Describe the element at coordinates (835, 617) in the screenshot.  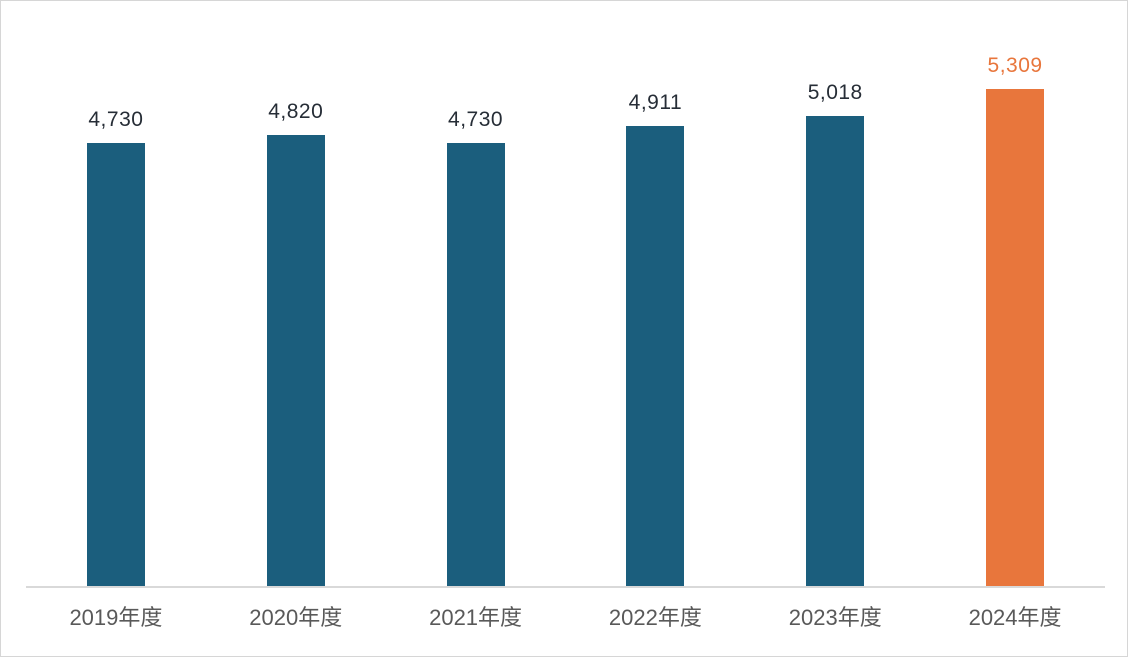
I see `x-axis-label: 2023年度` at that location.